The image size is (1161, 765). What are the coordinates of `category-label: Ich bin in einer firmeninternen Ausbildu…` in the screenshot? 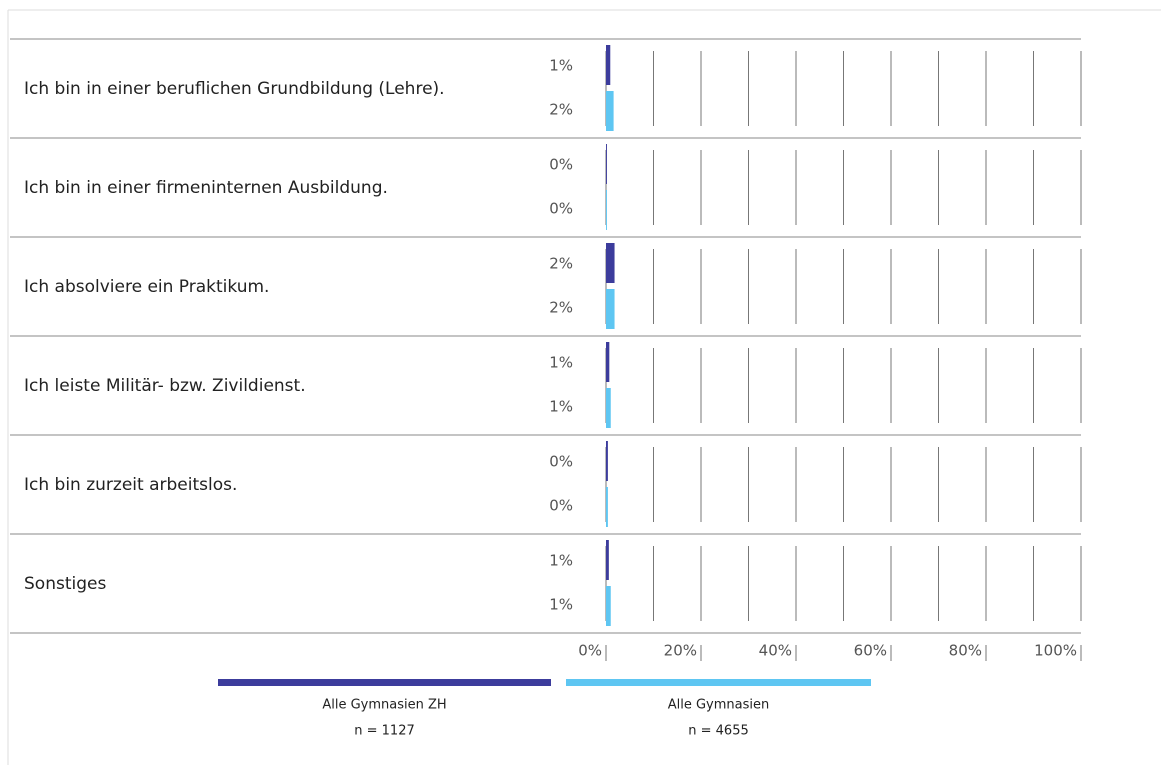 It's located at (274, 187).